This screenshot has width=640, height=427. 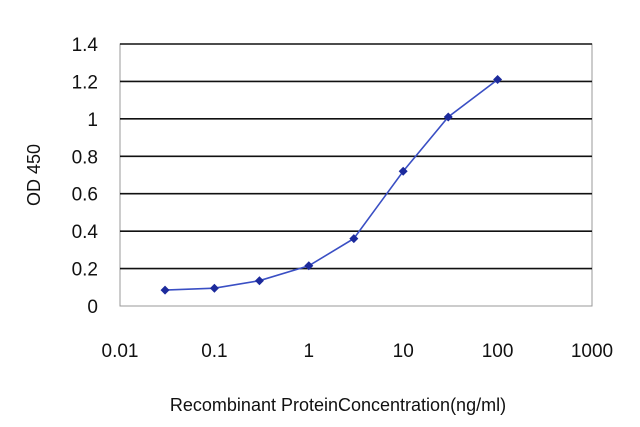 What do you see at coordinates (85, 195) in the screenshot?
I see `y-tick-label: 0.6` at bounding box center [85, 195].